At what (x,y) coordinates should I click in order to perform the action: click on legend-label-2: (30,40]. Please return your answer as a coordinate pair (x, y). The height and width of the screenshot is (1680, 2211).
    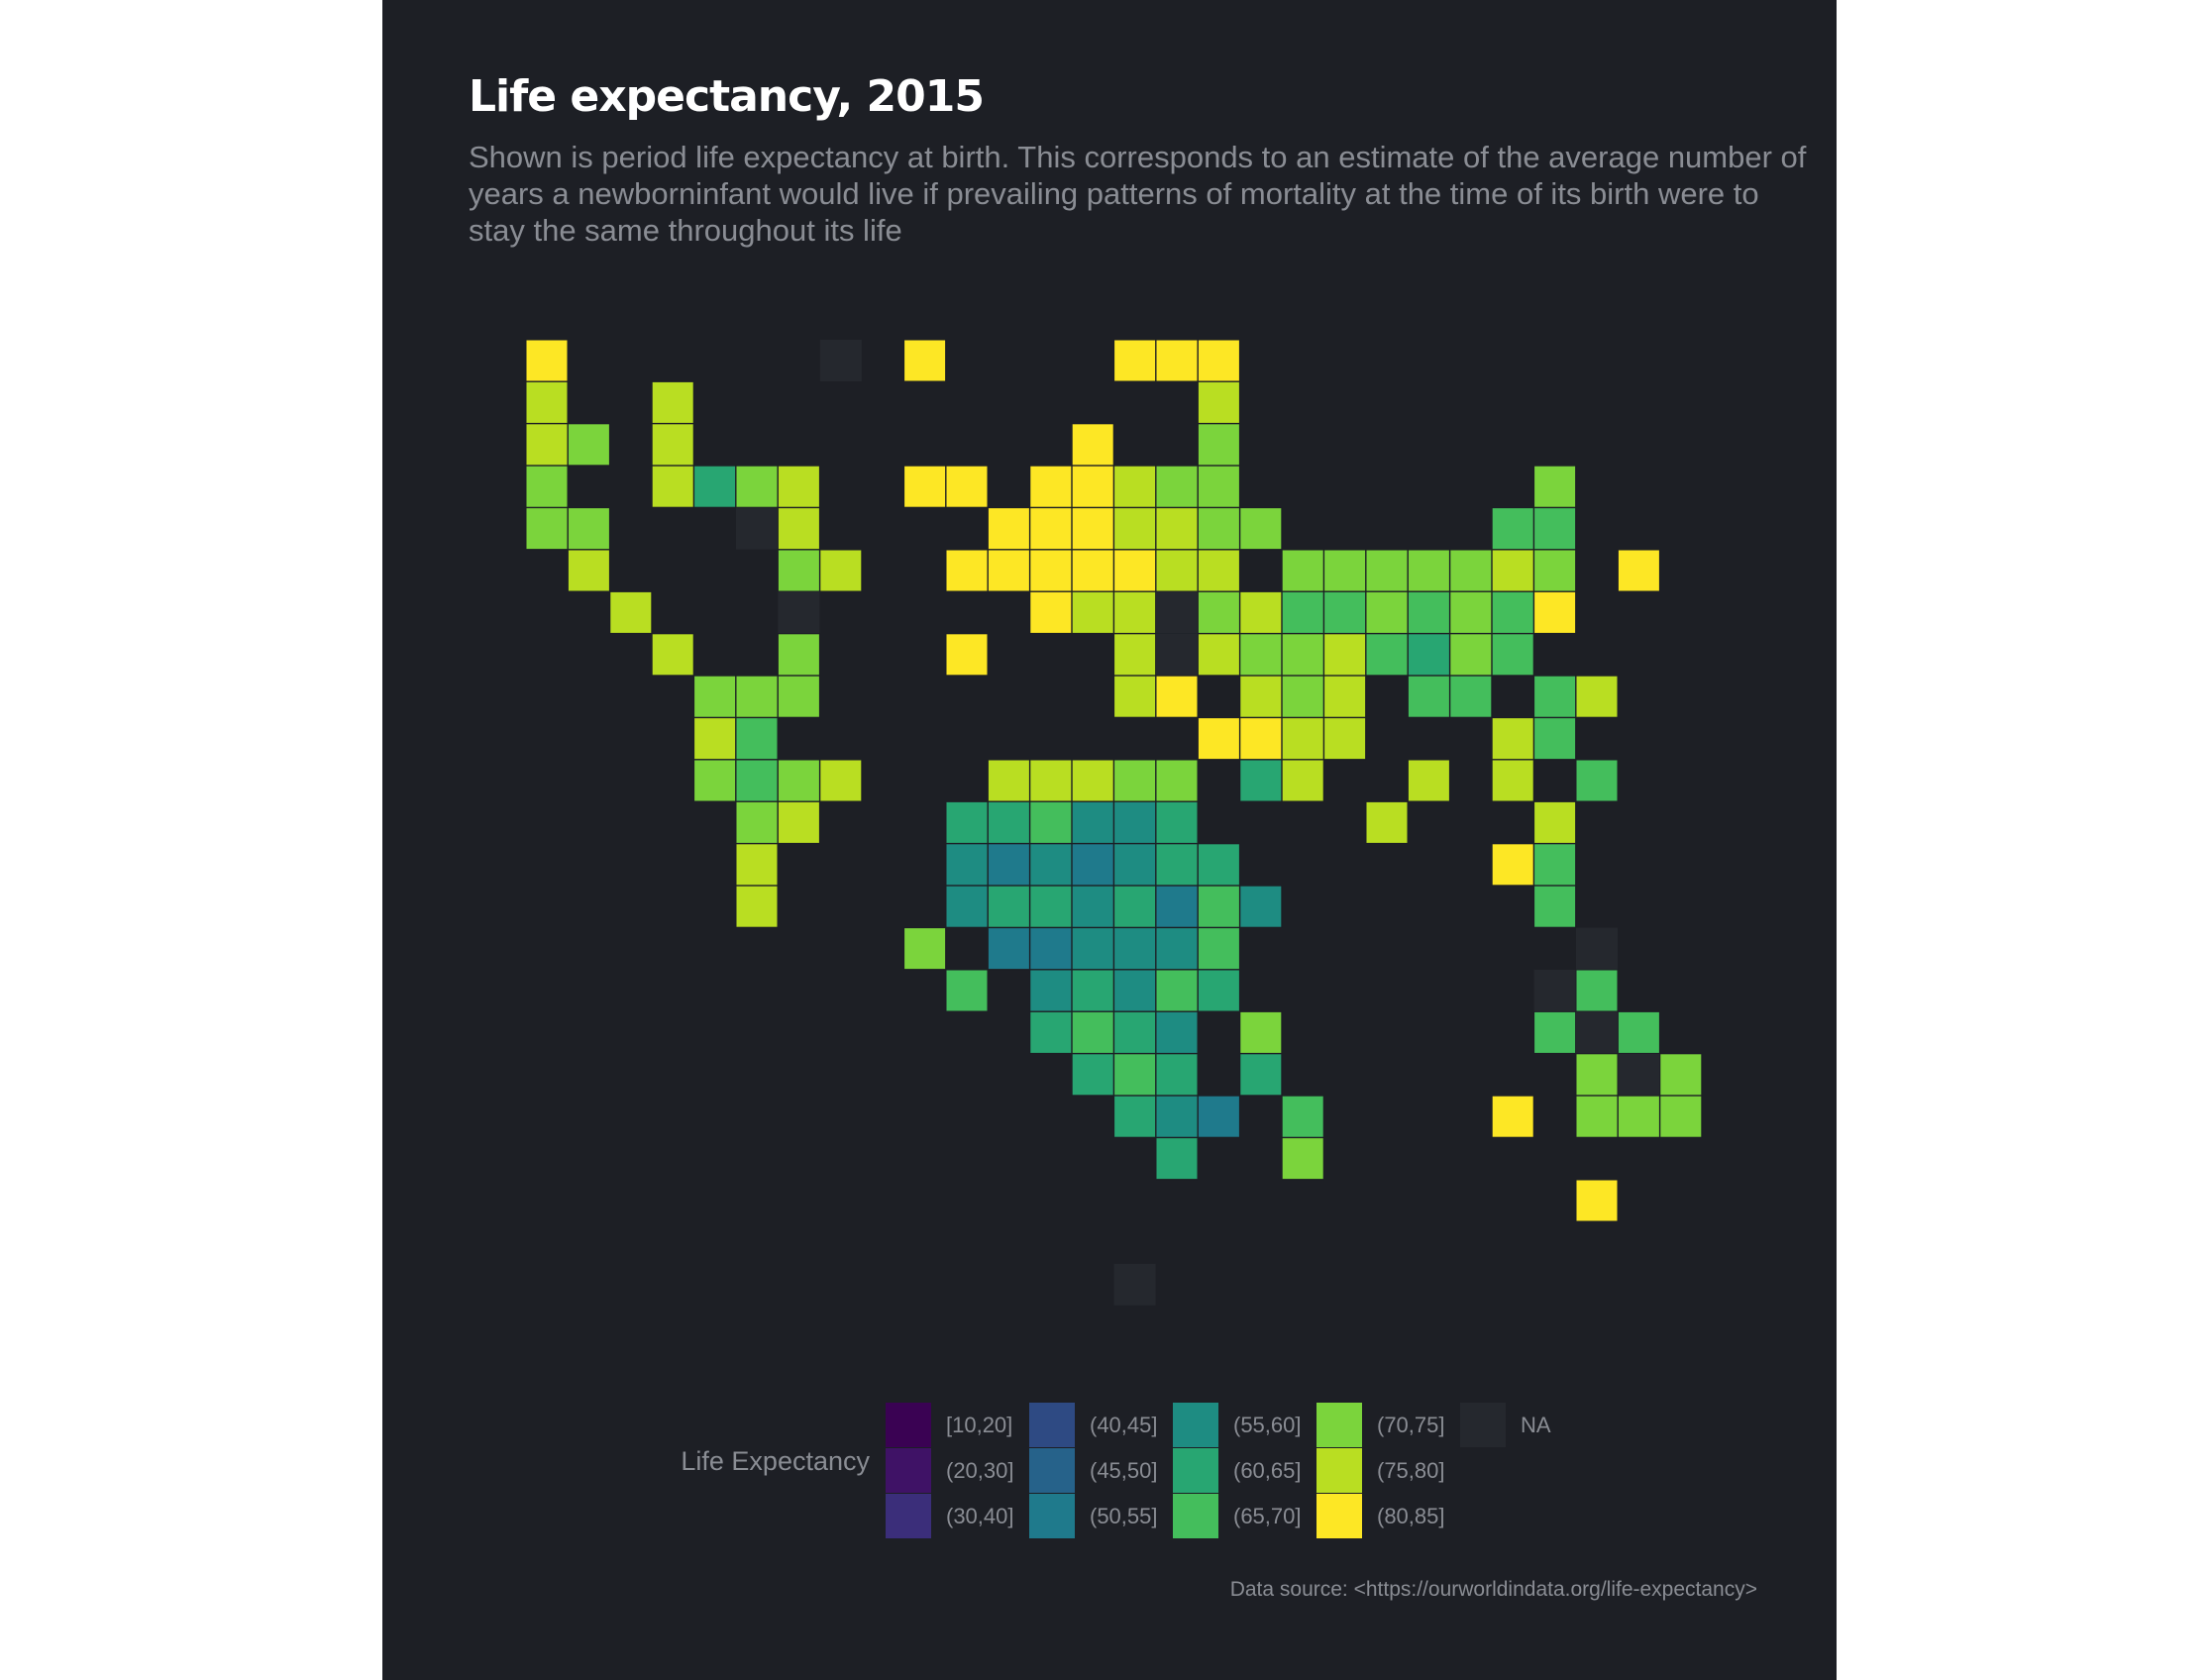
    Looking at the image, I should click on (980, 1516).